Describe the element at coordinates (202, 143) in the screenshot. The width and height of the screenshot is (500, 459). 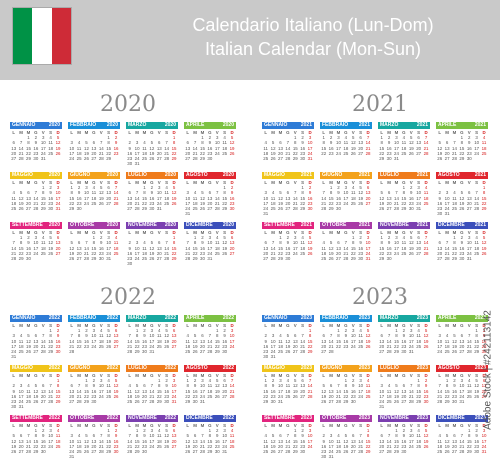
I see `day-cell: 8` at that location.